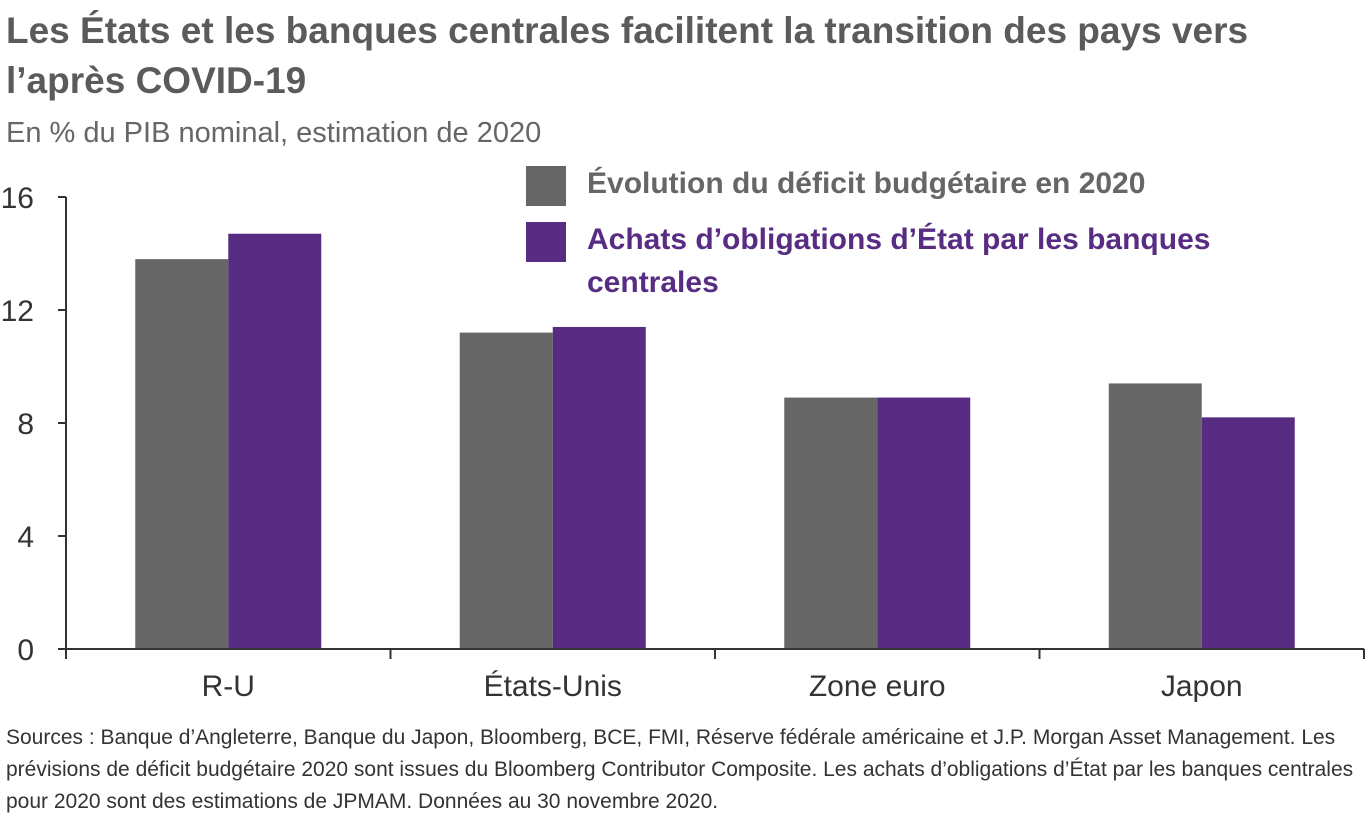  What do you see at coordinates (866, 183) in the screenshot?
I see `legend-label-deficit: Évolution du déficit budgétaire en 2020` at bounding box center [866, 183].